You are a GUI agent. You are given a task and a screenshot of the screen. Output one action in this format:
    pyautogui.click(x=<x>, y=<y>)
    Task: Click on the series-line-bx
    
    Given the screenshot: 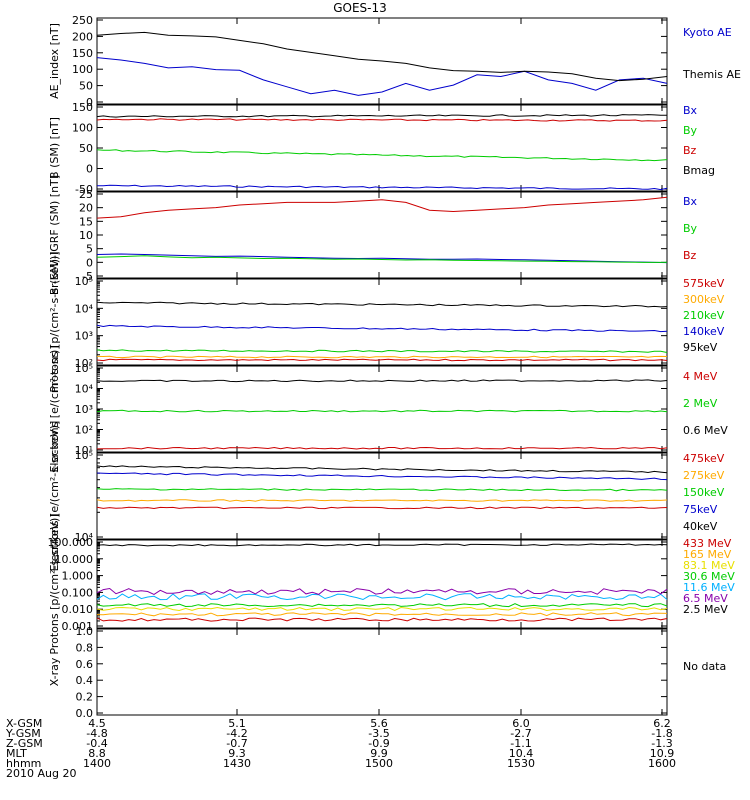 What is the action you would take?
    pyautogui.click(x=382, y=187)
    